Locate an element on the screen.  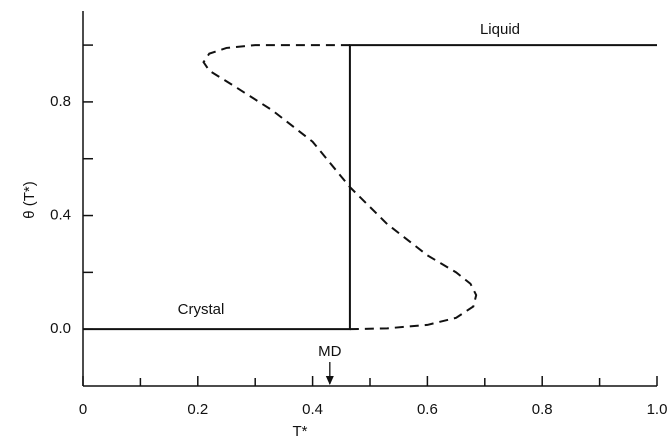
annotation: MD is located at coordinates (329, 351).